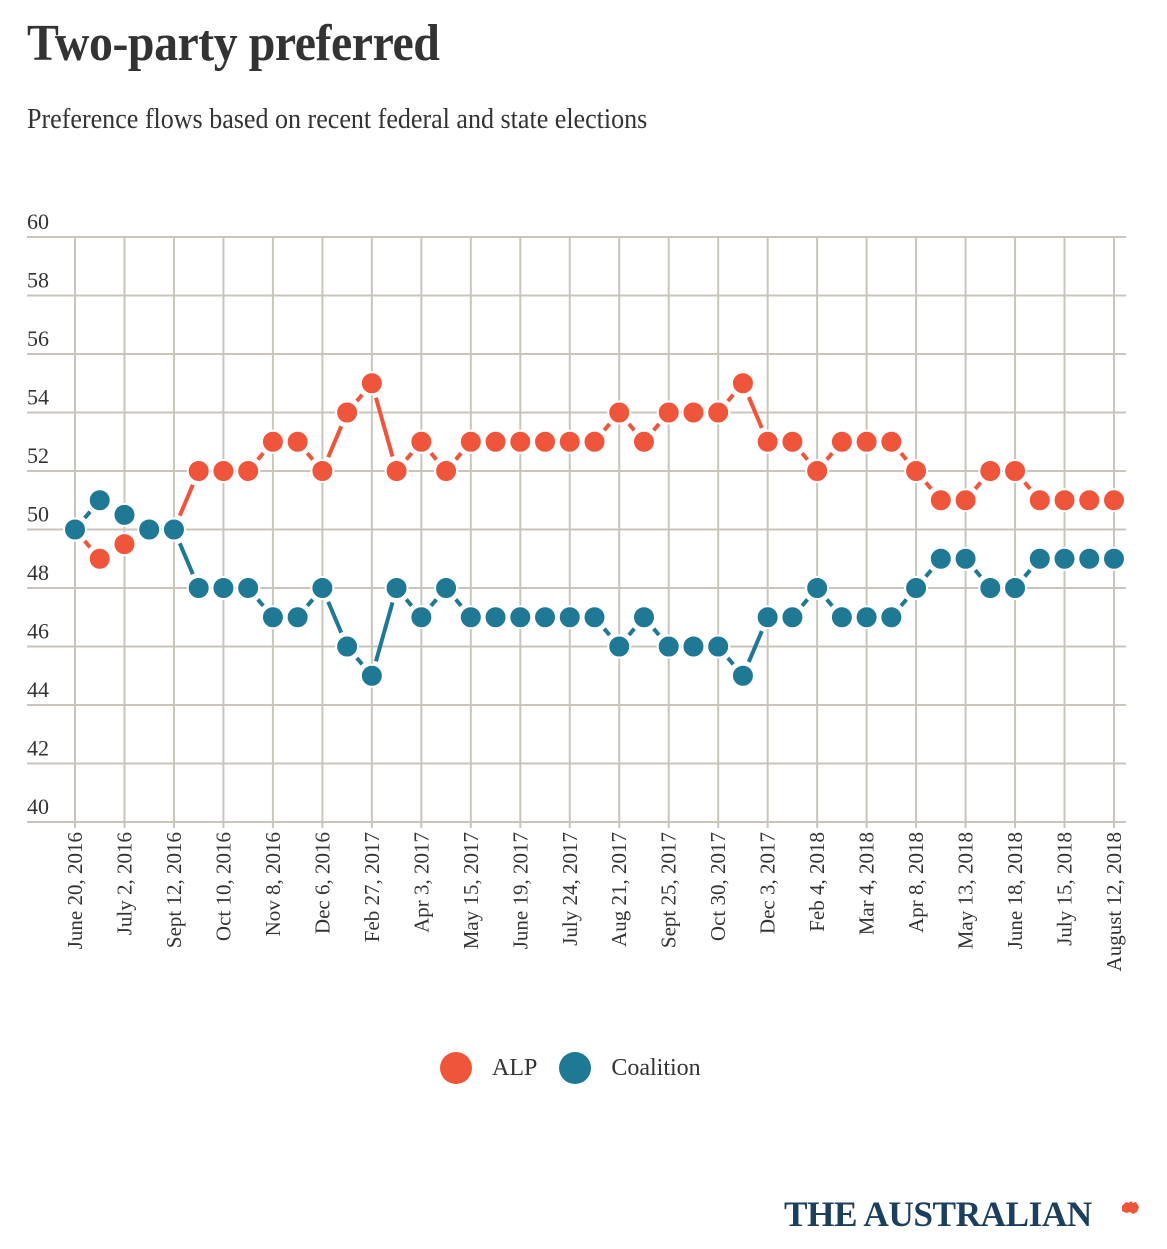  I want to click on y-tick-label: 40, so click(38, 806).